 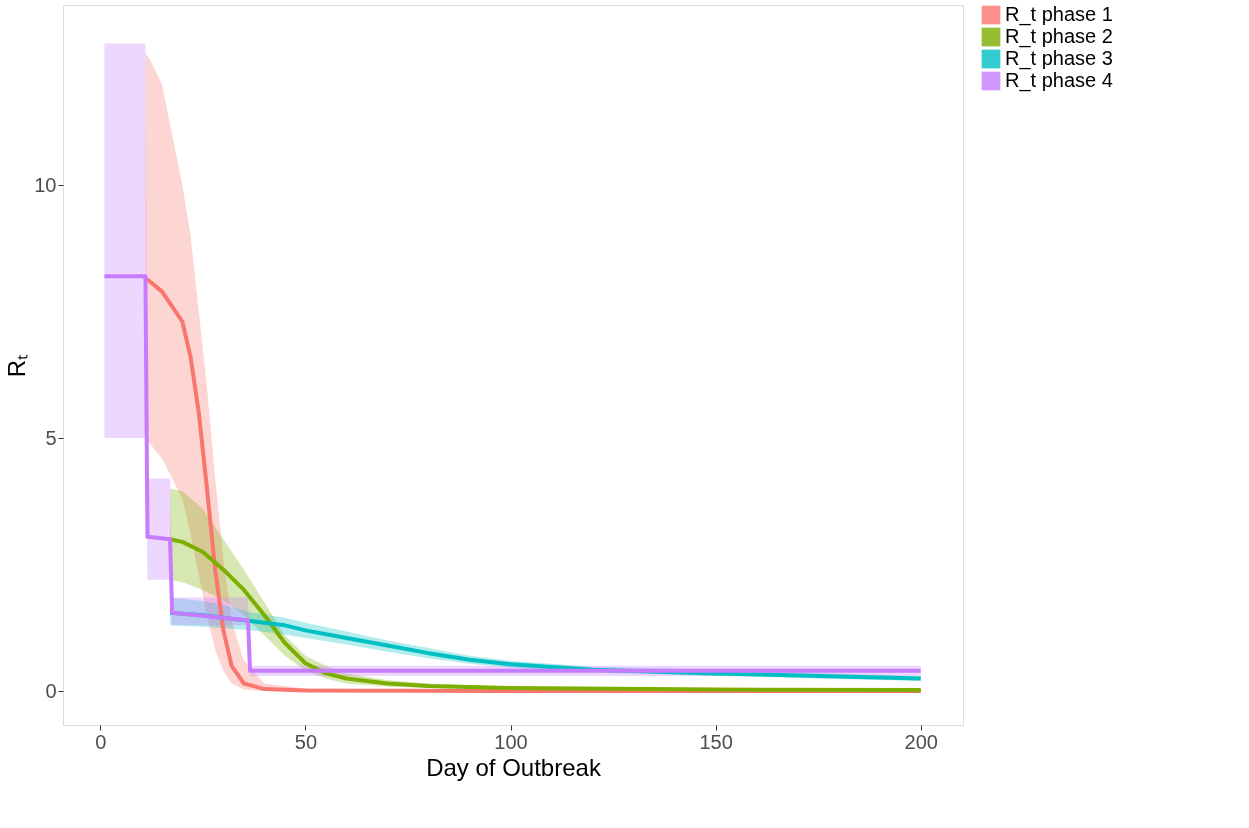 What do you see at coordinates (51, 437) in the screenshot?
I see `y-tick-label: 5` at bounding box center [51, 437].